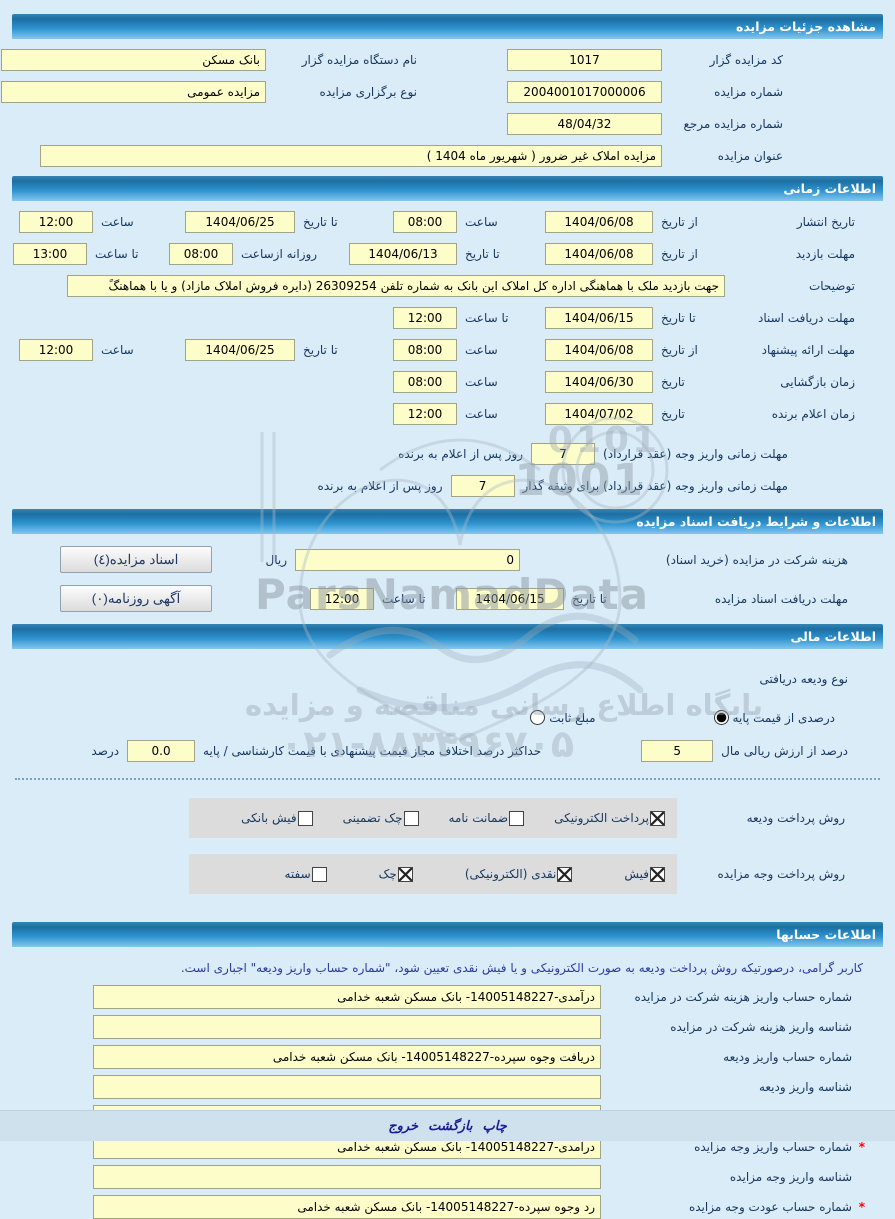 Image resolution: width=895 pixels, height=1219 pixels. I want to click on publish-from-time-field: 08:00, so click(425, 222).